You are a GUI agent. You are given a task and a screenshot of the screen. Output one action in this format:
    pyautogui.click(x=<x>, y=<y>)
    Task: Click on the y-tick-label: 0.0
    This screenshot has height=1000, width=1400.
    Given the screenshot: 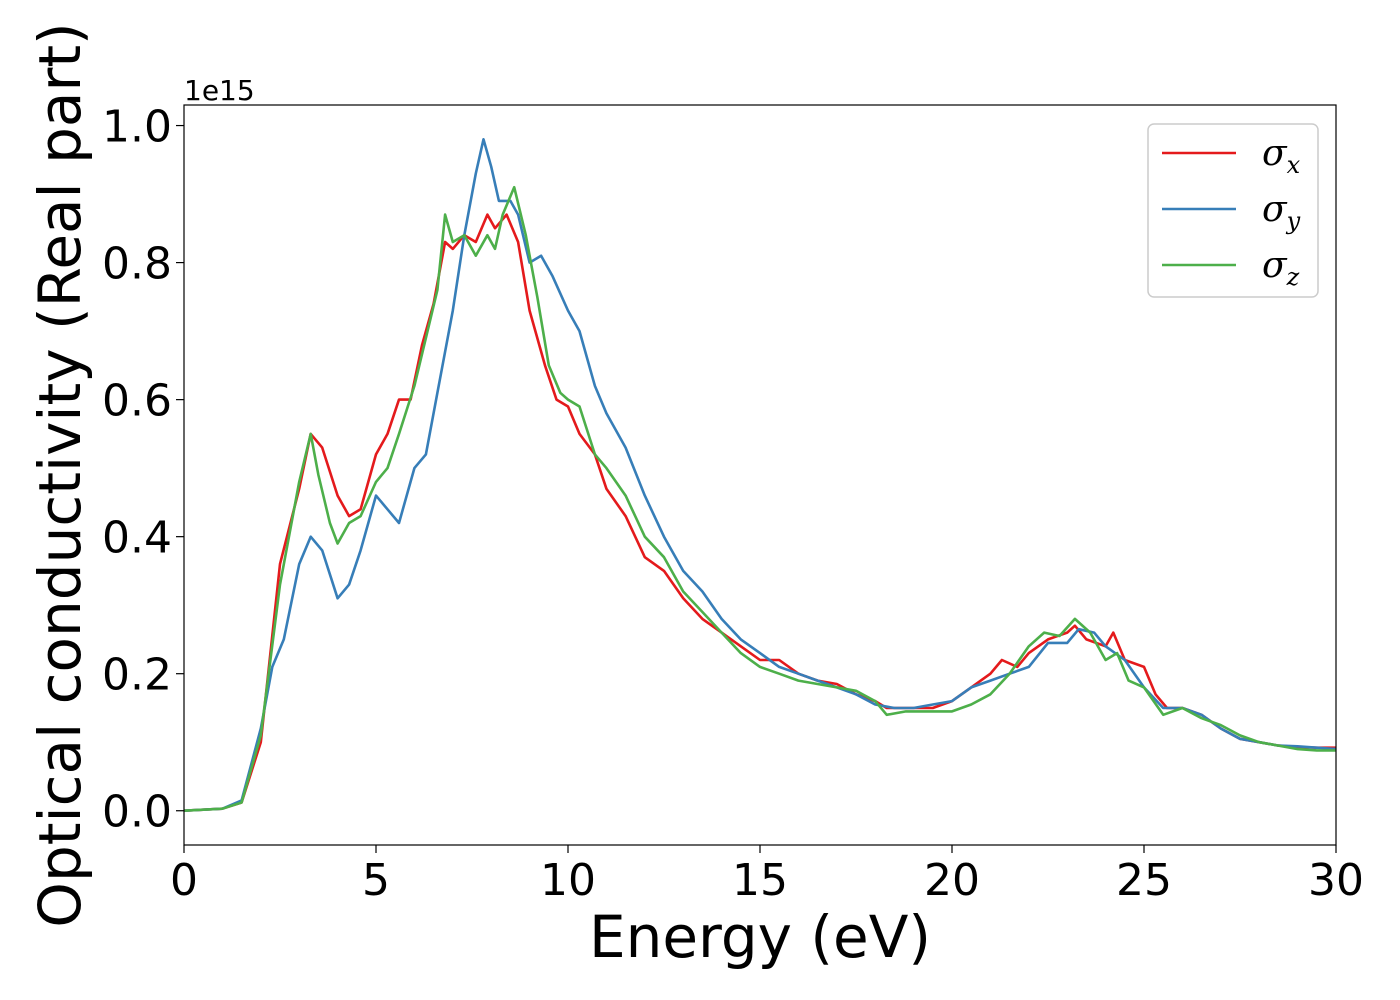 What is the action you would take?
    pyautogui.click(x=137, y=812)
    